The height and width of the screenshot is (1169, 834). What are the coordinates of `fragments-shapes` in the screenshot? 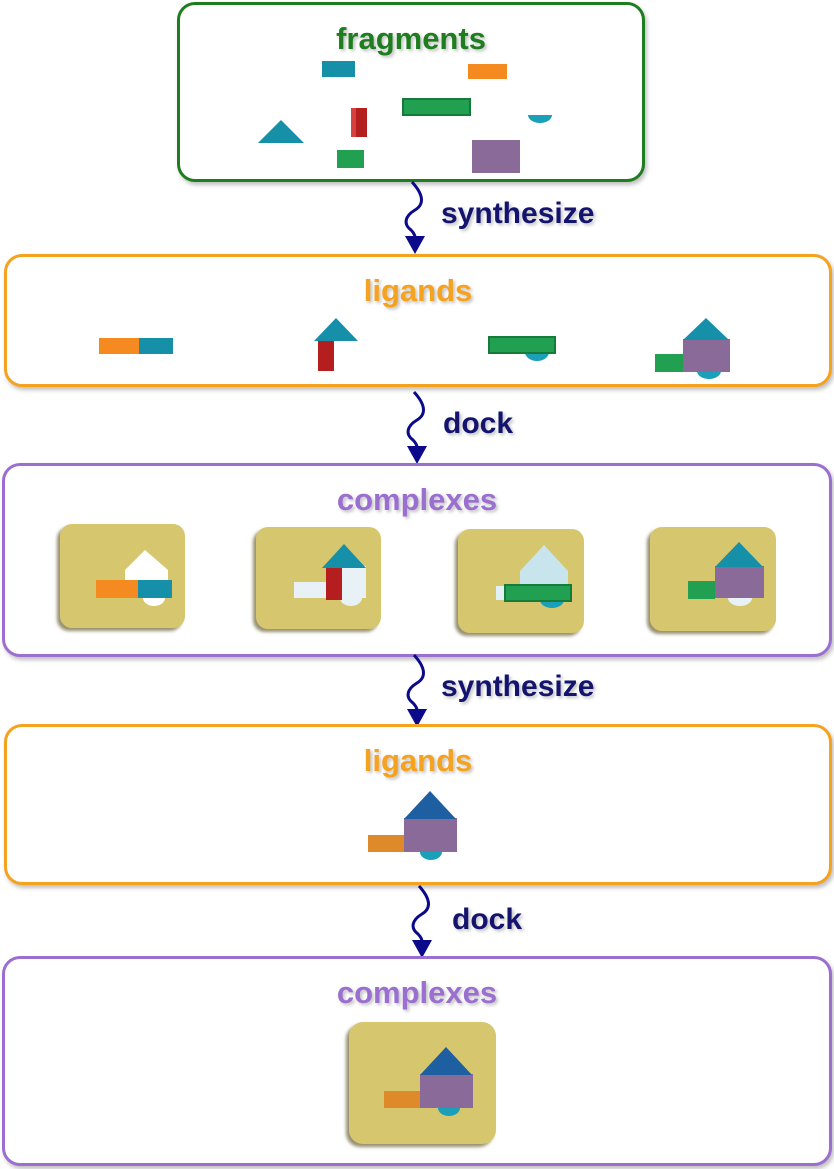 It's located at (405, 117).